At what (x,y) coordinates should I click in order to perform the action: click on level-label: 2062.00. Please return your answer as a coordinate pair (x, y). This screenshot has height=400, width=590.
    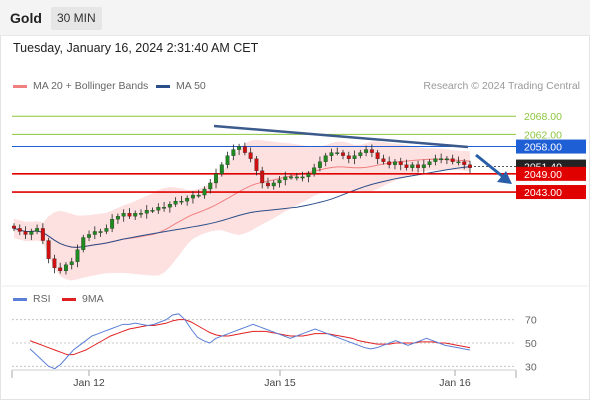
    Looking at the image, I should click on (543, 135).